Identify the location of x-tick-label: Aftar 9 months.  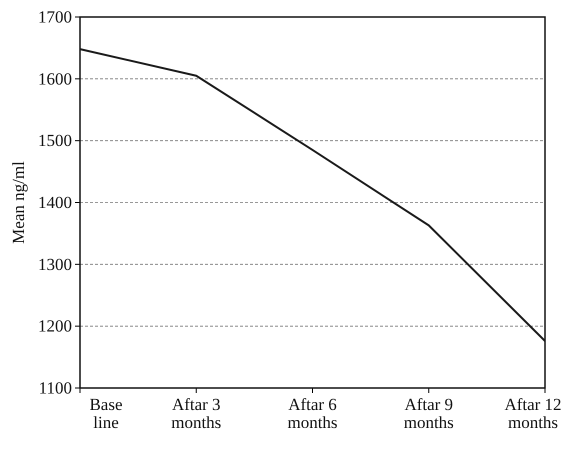
(429, 413).